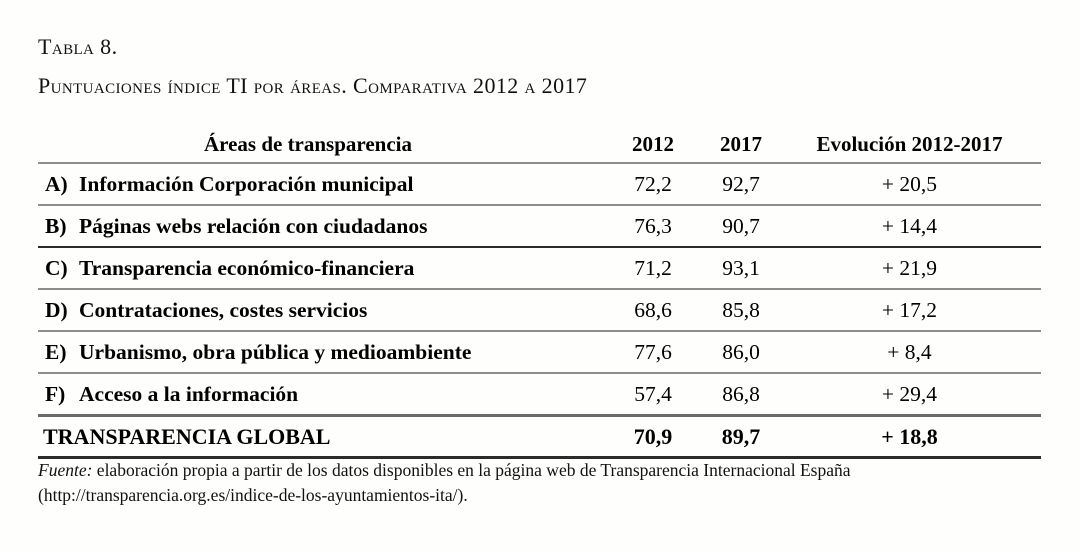 Image resolution: width=1080 pixels, height=552 pixels. I want to click on row-value-2017: 86,0, so click(741, 352).